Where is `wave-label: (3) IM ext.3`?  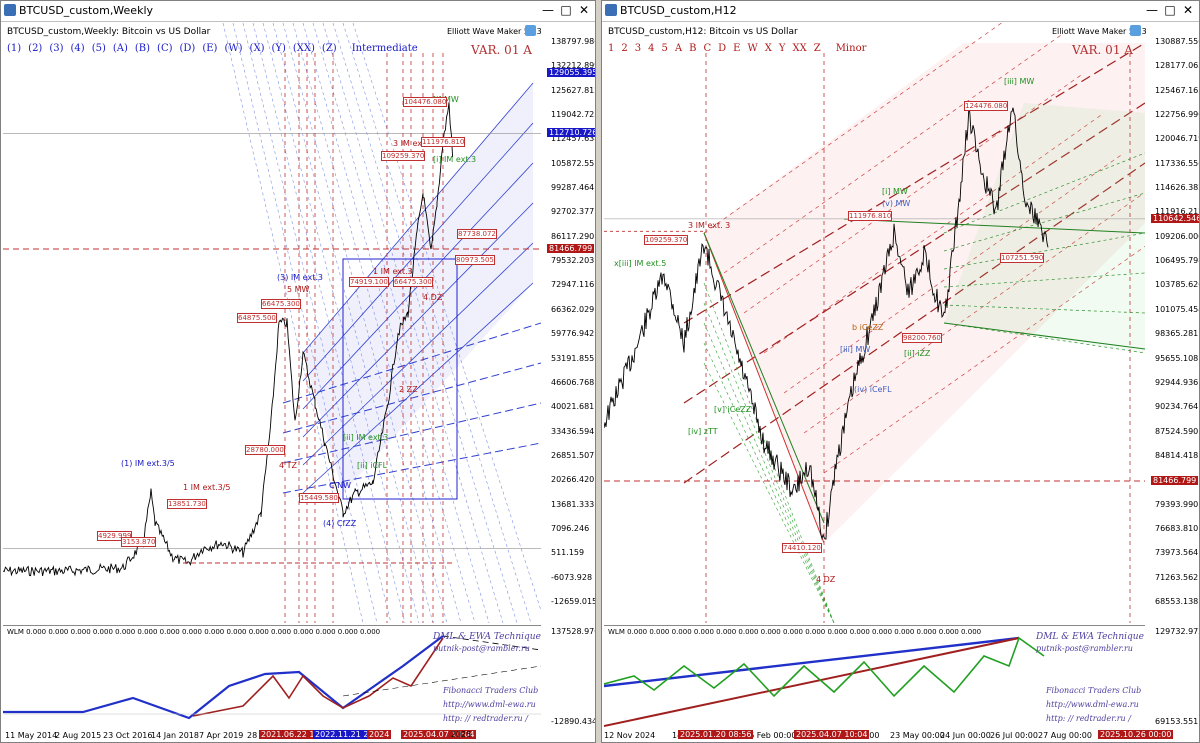 wave-label: (3) IM ext.3 is located at coordinates (300, 277).